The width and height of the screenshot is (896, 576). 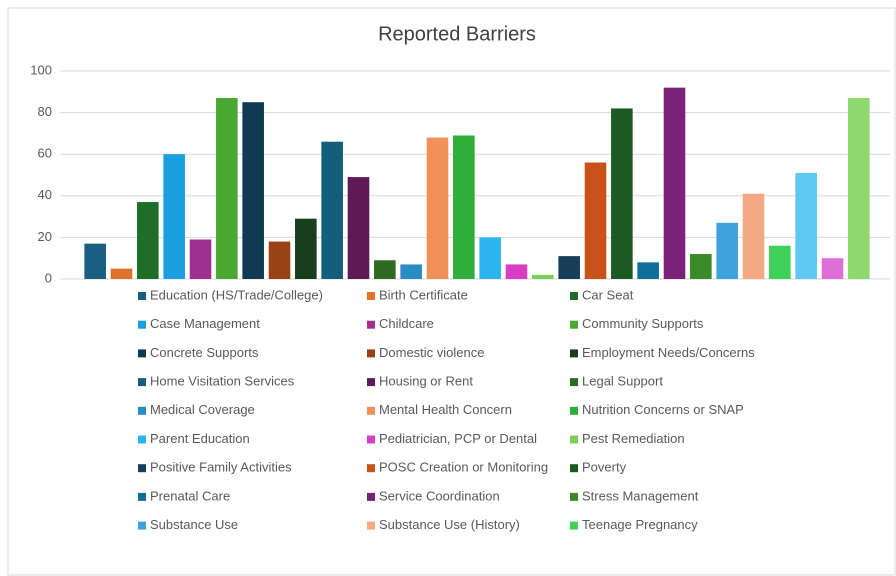 What do you see at coordinates (445, 409) in the screenshot?
I see `legend-label: Mental Health Concern` at bounding box center [445, 409].